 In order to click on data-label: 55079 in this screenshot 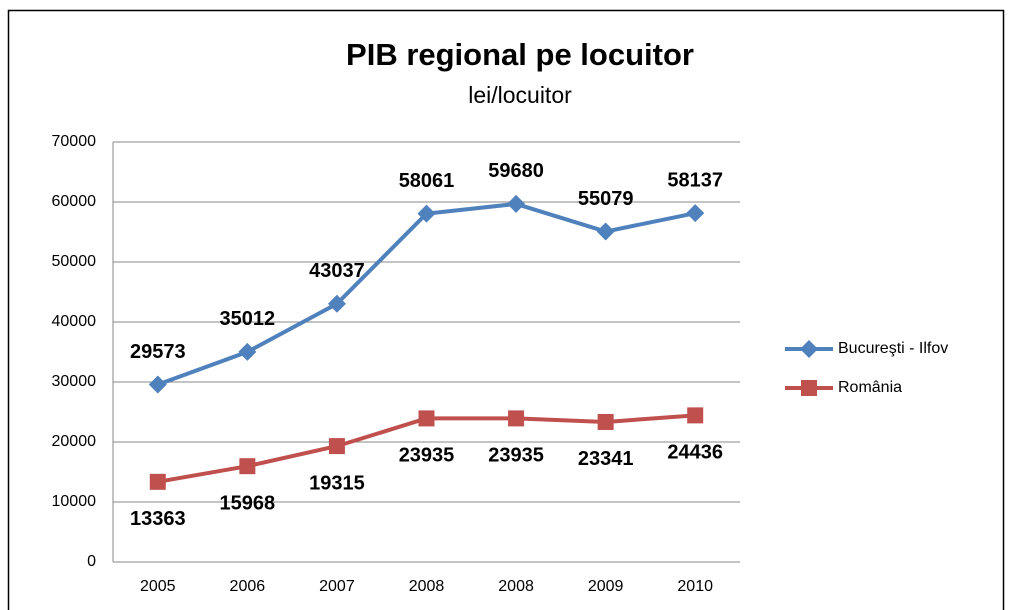, I will do `click(606, 199)`.